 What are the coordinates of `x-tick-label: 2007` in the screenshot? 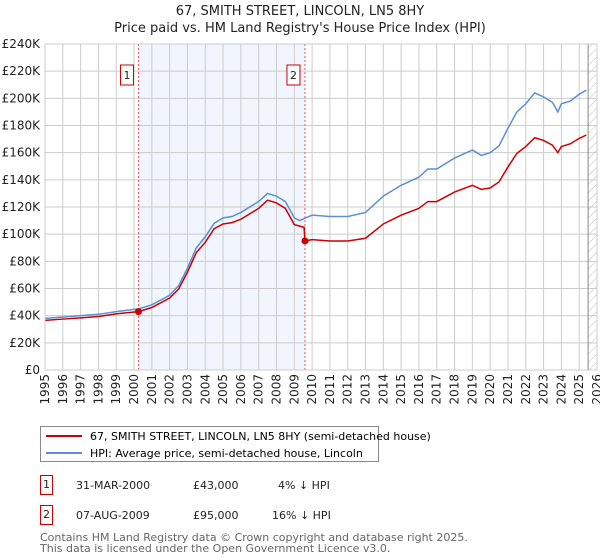 It's located at (259, 389).